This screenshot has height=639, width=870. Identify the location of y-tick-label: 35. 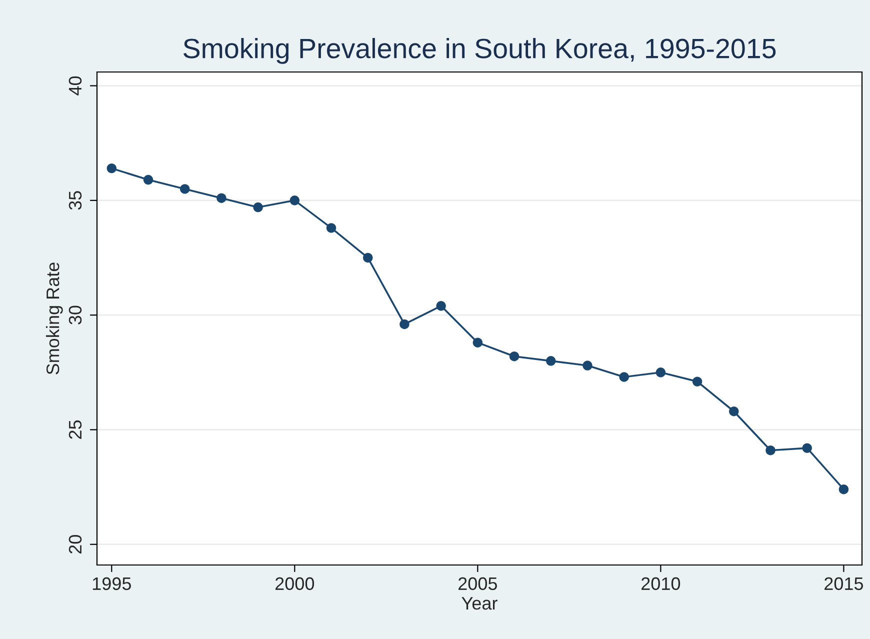
(75, 200).